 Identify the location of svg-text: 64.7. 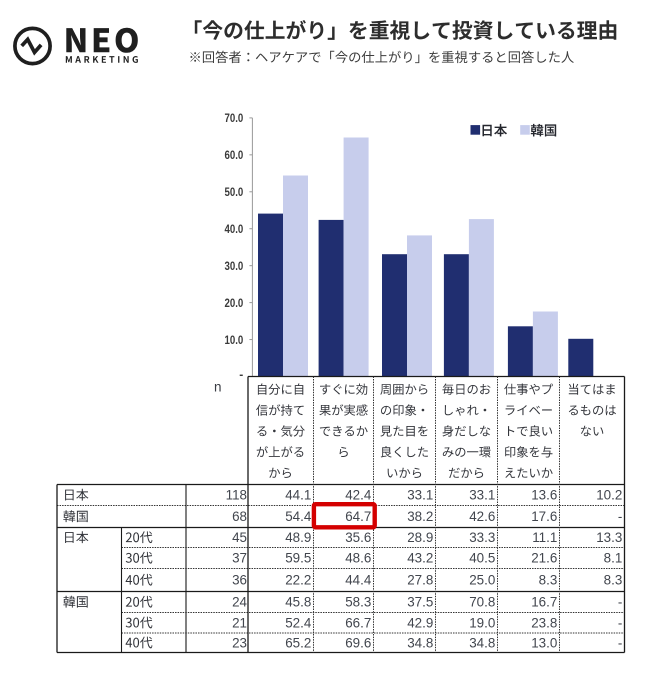
(358, 516).